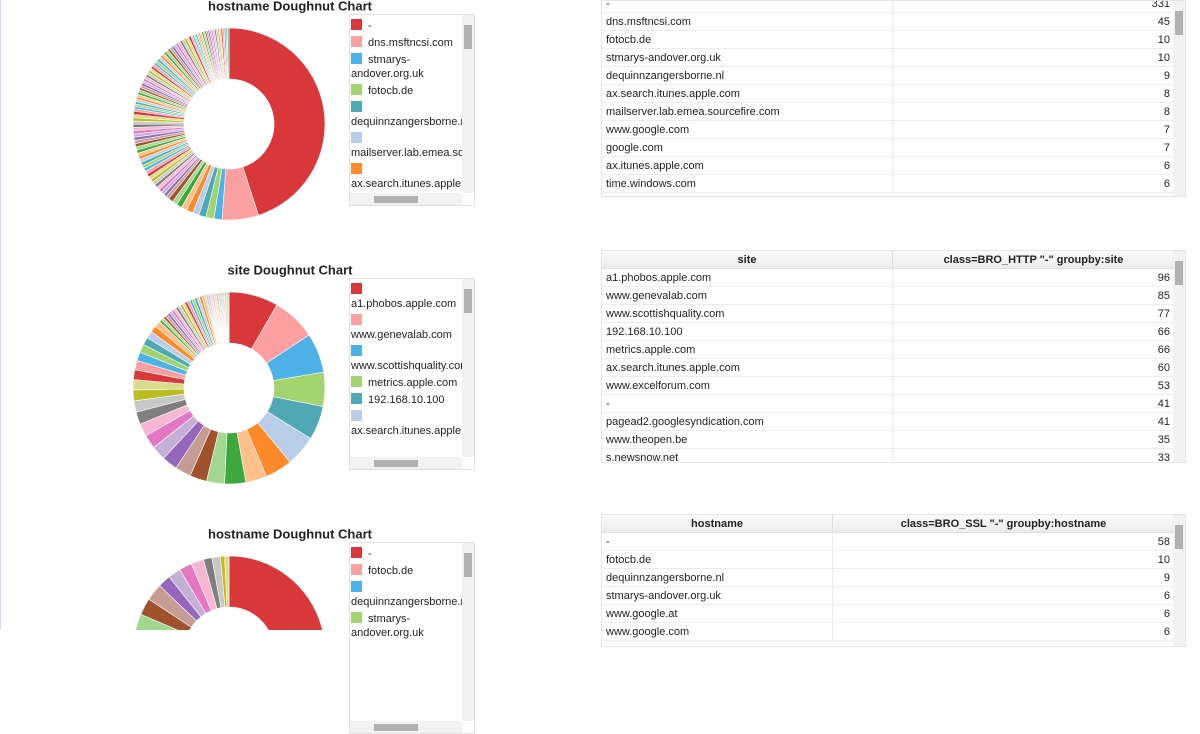  What do you see at coordinates (406, 602) in the screenshot?
I see `legend-label: dequinnzangersborne.nl` at bounding box center [406, 602].